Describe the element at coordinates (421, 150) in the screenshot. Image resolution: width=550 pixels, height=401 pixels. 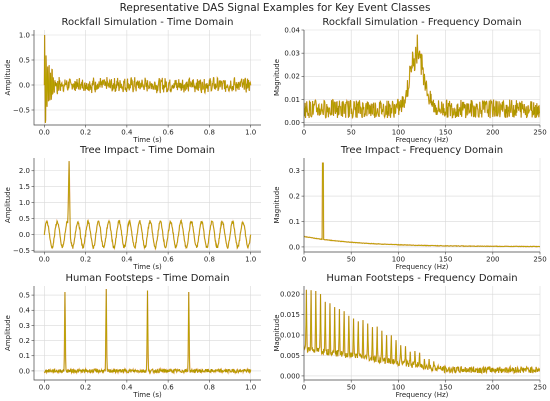
I see `subplot-title: Tree Impact - Frequency Domain` at that location.